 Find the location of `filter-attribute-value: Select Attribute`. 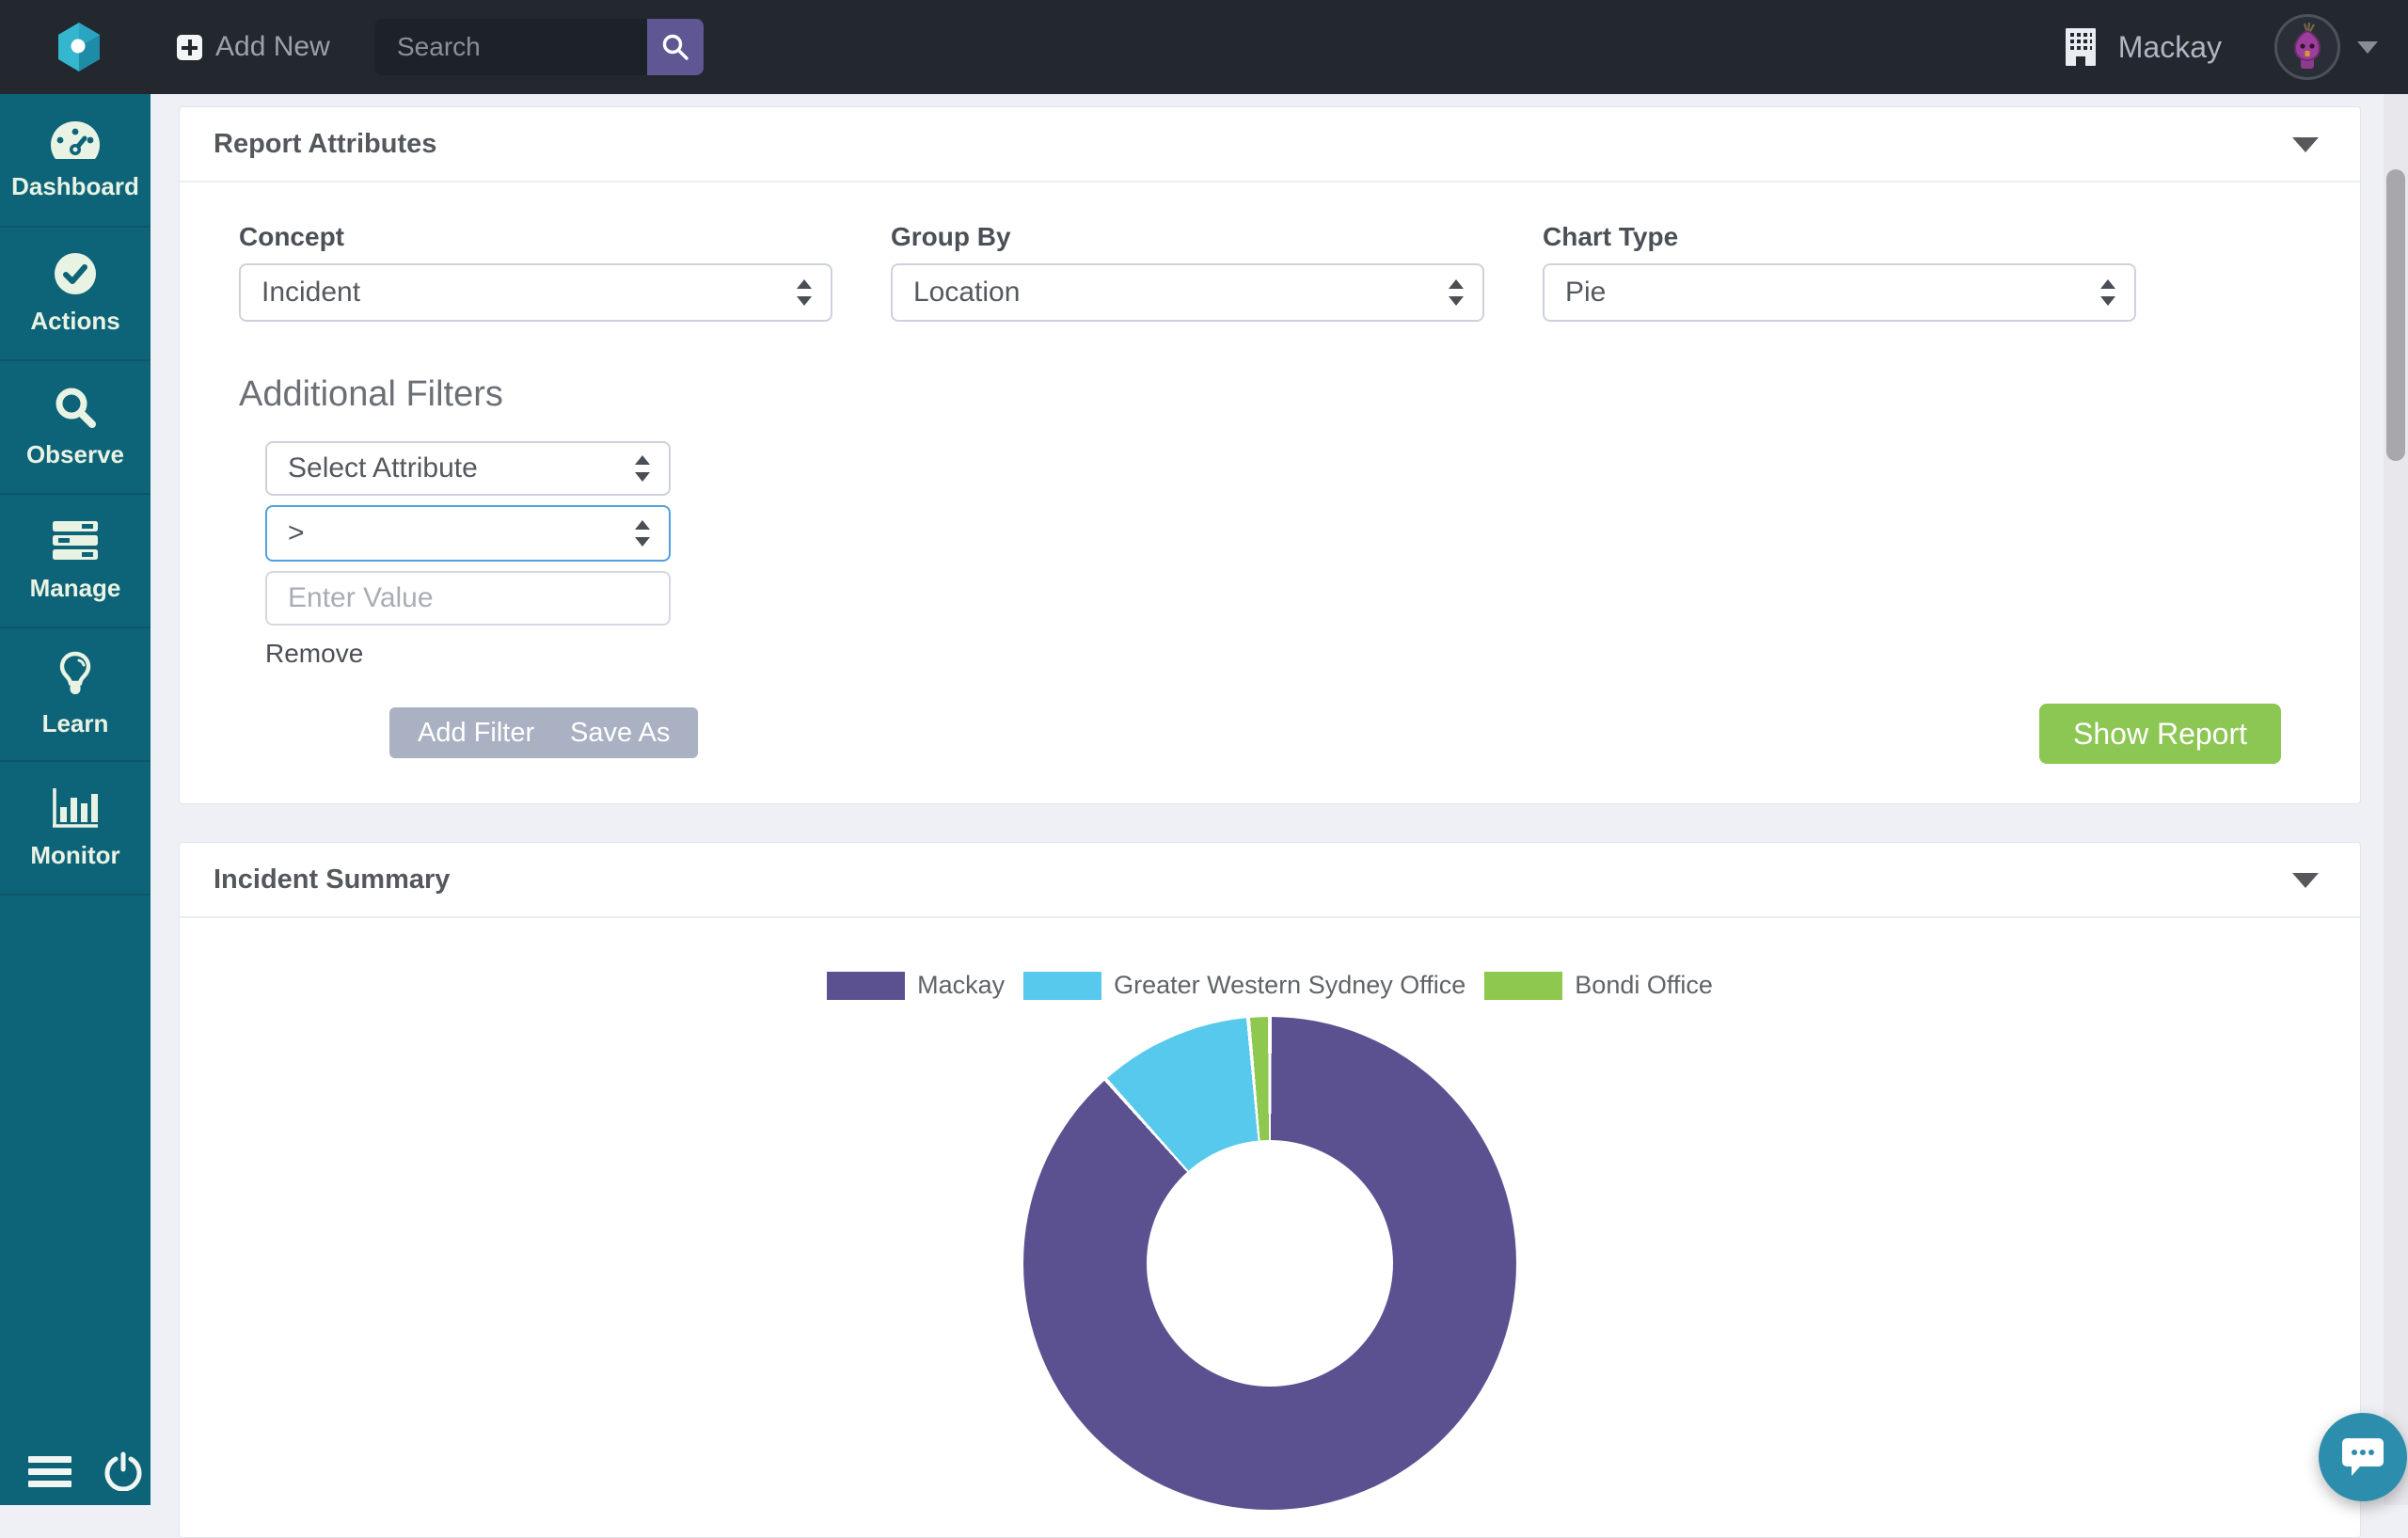

filter-attribute-value: Select Attribute is located at coordinates (383, 468).